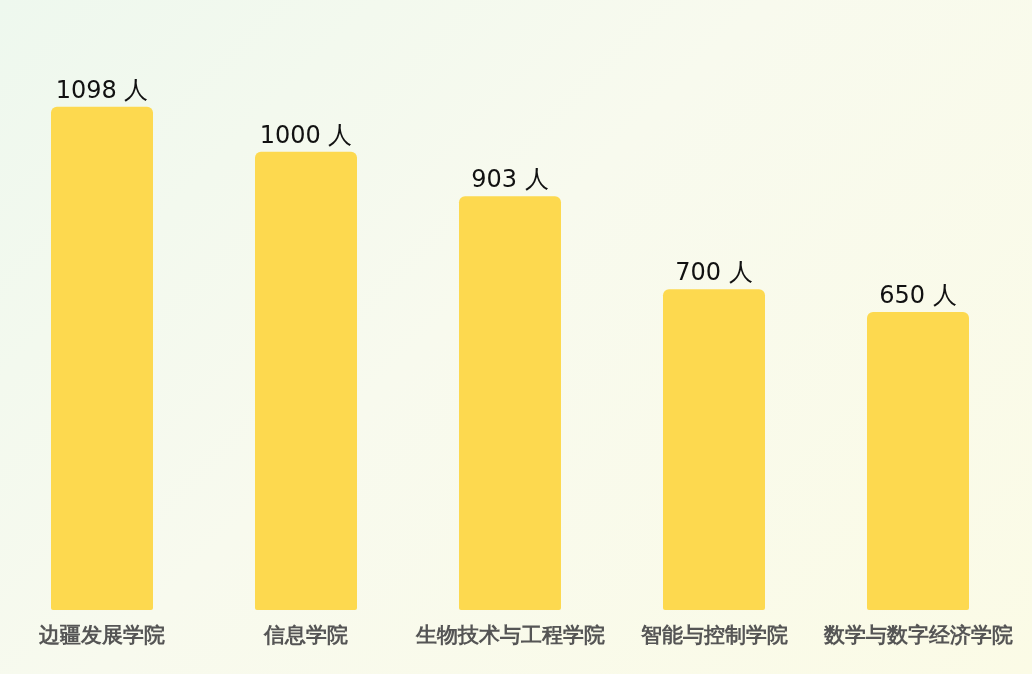 The image size is (1032, 674). I want to click on data-label: 1098 人, so click(102, 89).